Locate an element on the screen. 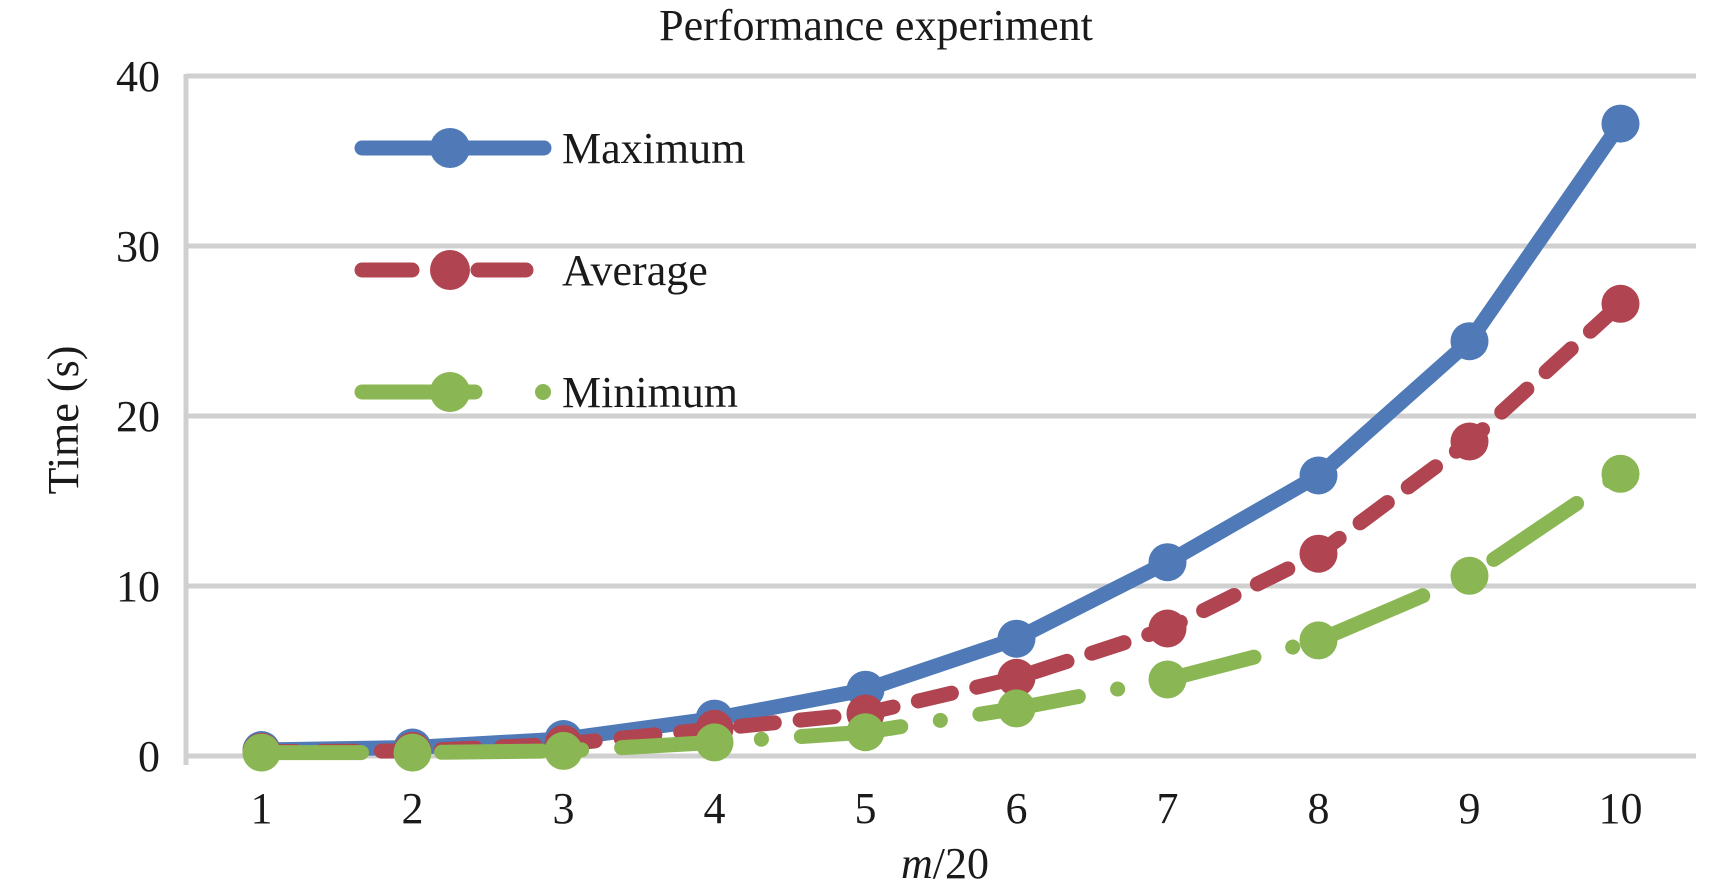  x-tick-label: 3 is located at coordinates (564, 808).